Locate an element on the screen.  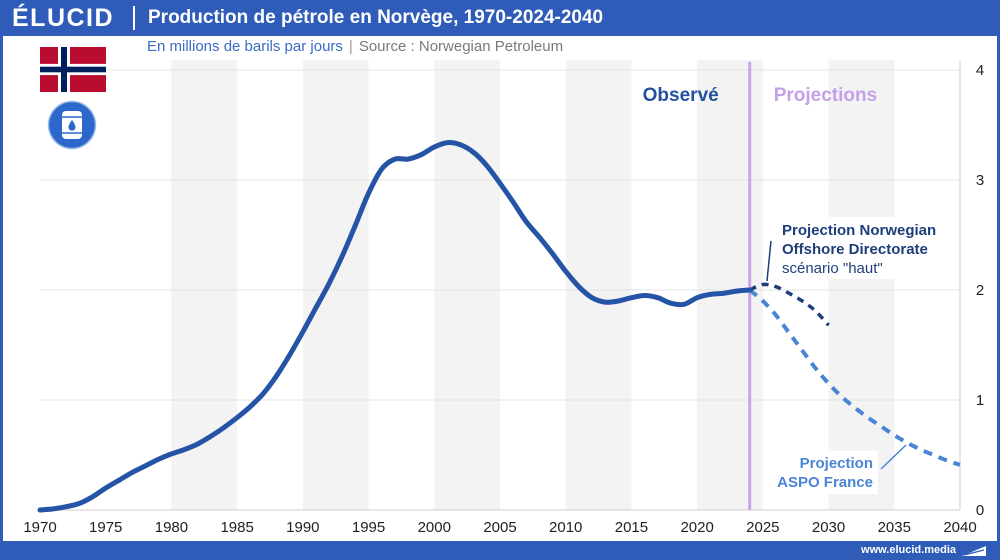
y-tick-label: 2 is located at coordinates (980, 290).